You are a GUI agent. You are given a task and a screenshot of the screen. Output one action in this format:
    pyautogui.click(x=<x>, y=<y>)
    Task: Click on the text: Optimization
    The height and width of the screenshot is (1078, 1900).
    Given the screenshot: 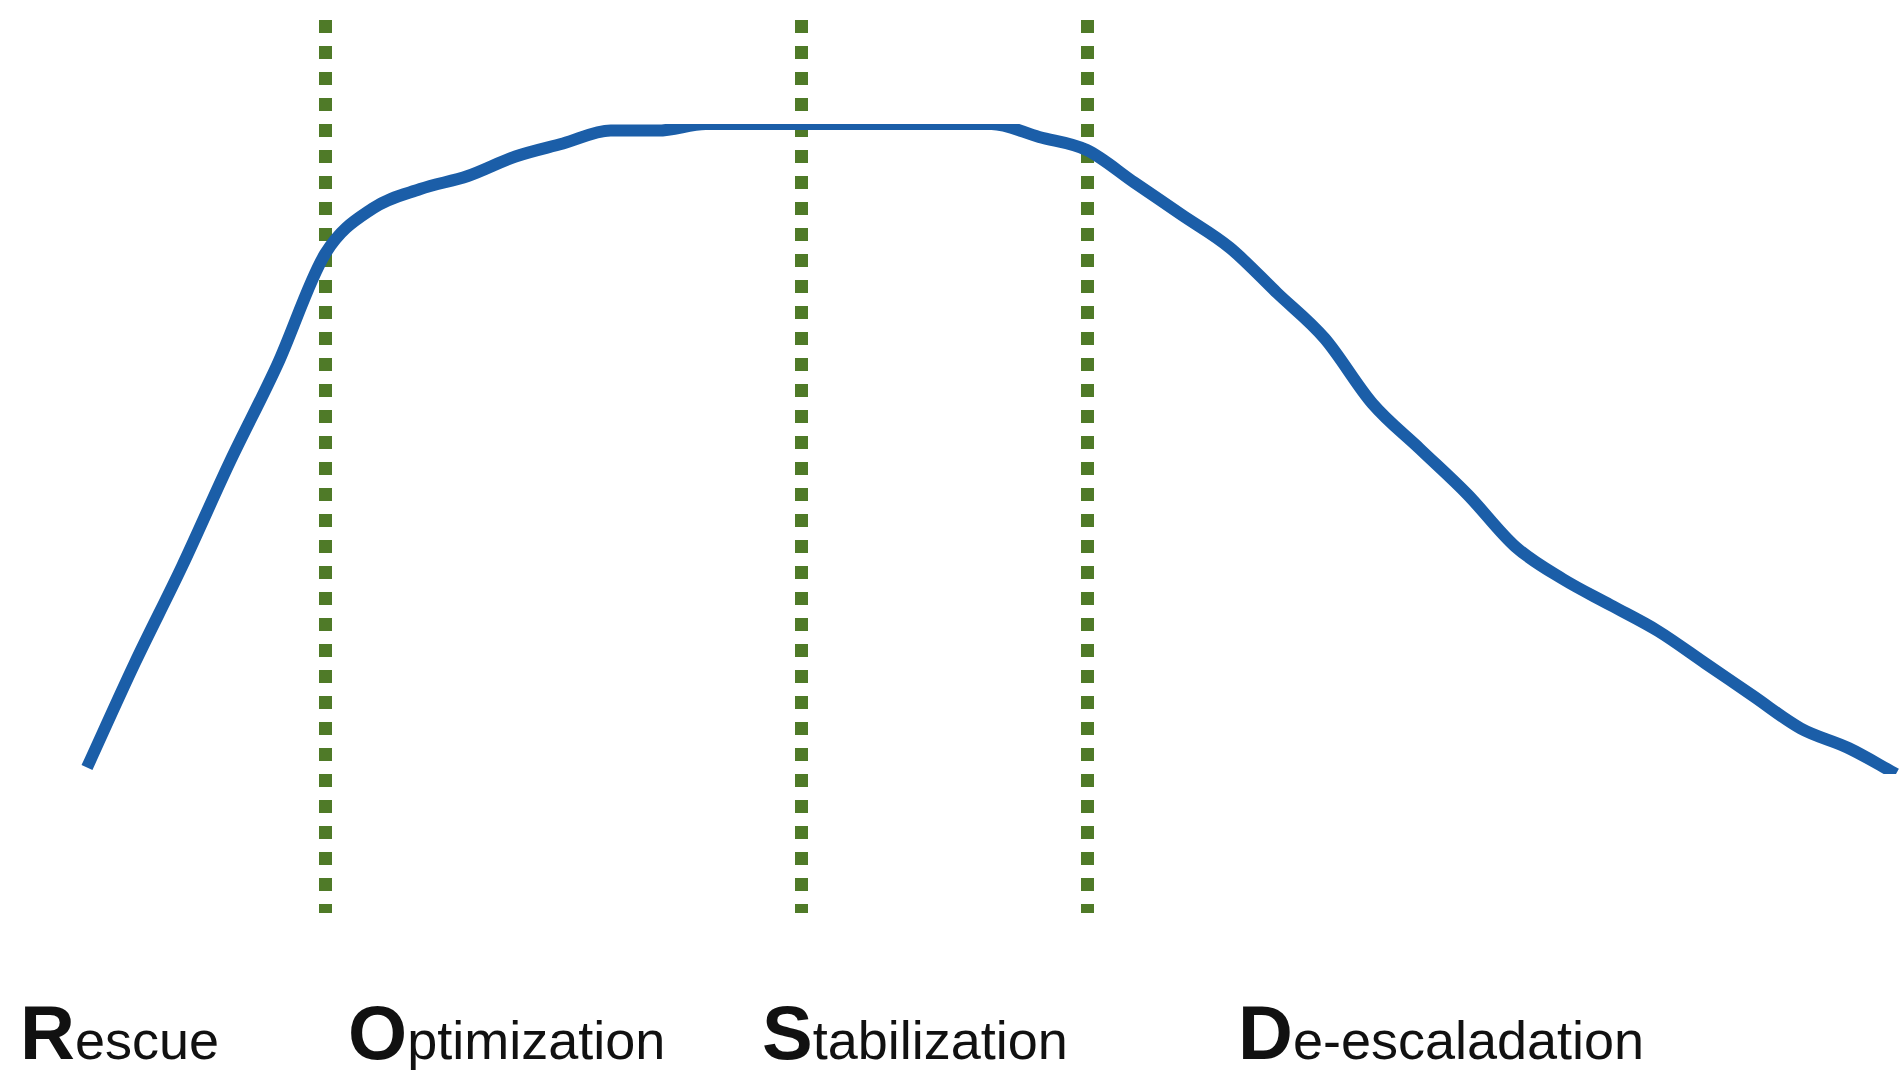 What is the action you would take?
    pyautogui.click(x=507, y=1032)
    